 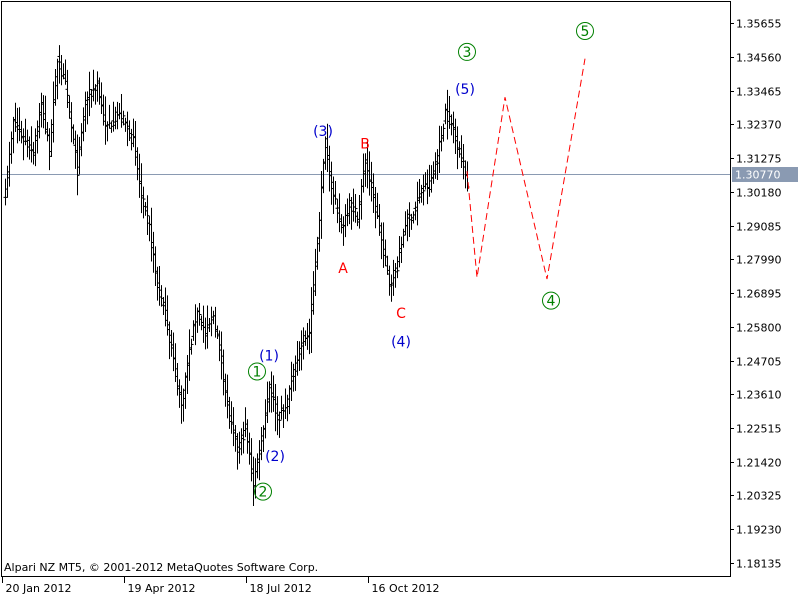 I want to click on forecast-path, so click(x=526, y=169).